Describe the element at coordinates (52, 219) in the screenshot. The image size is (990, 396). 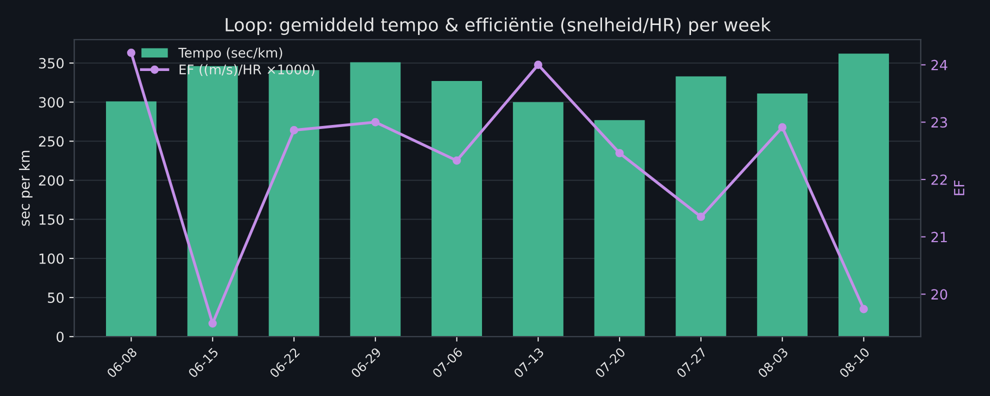
I see `y-tick-label: 150` at that location.